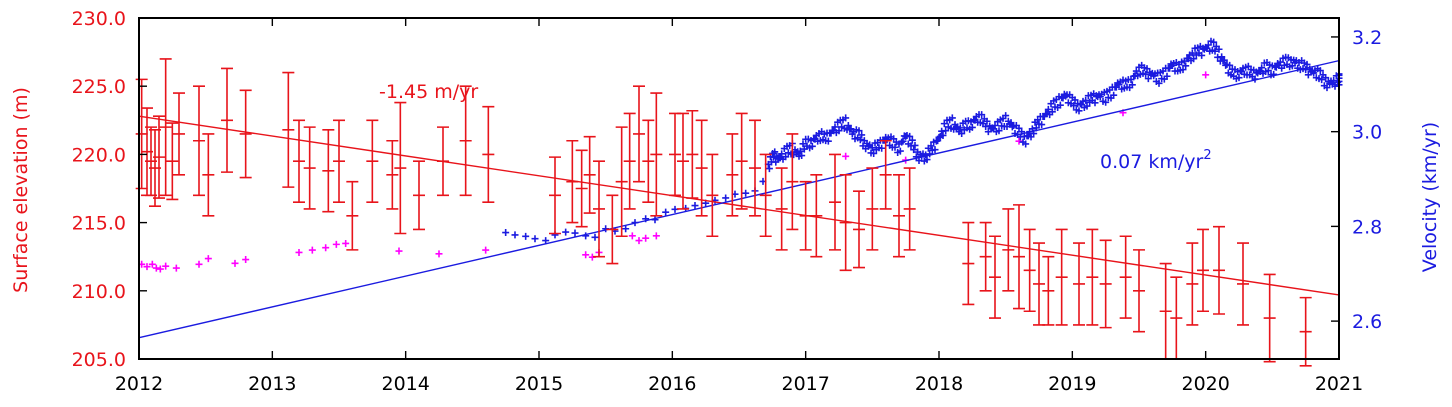 The height and width of the screenshot is (407, 1452). Describe the element at coordinates (99, 292) in the screenshot. I see `y-left-tick-label: 210.0` at that location.